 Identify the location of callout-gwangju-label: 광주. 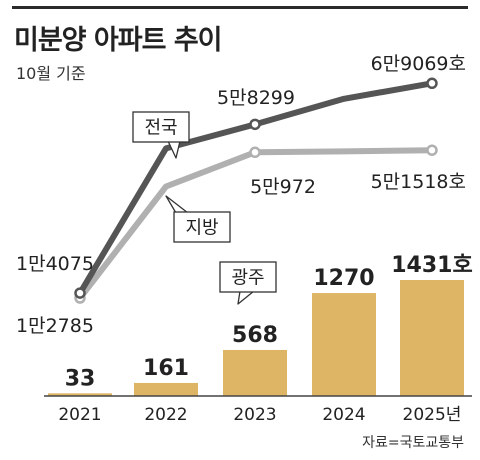
(247, 278).